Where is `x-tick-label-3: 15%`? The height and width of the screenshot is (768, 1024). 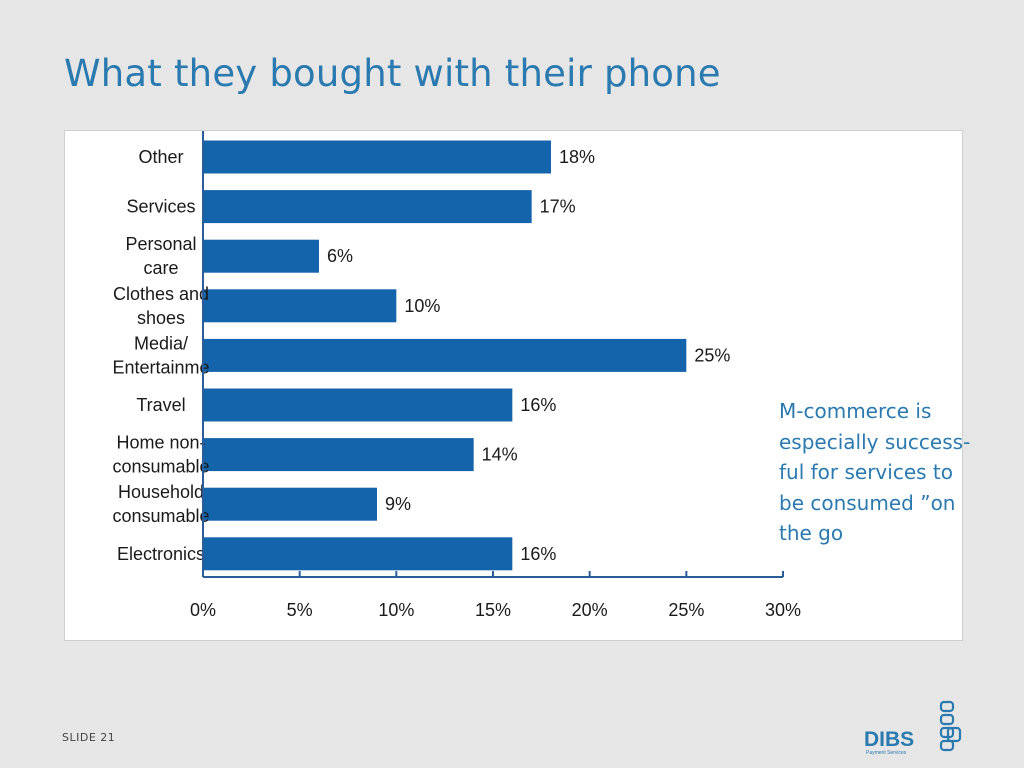
x-tick-label-3: 15% is located at coordinates (493, 610).